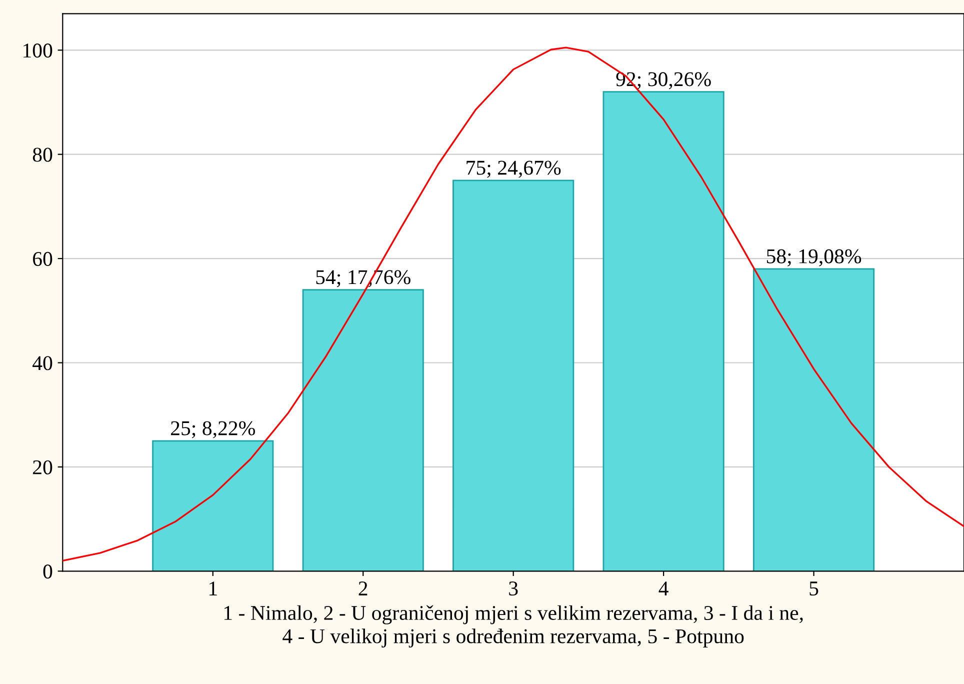 The height and width of the screenshot is (684, 964). What do you see at coordinates (42, 467) in the screenshot?
I see `y-tick-label: 20` at bounding box center [42, 467].